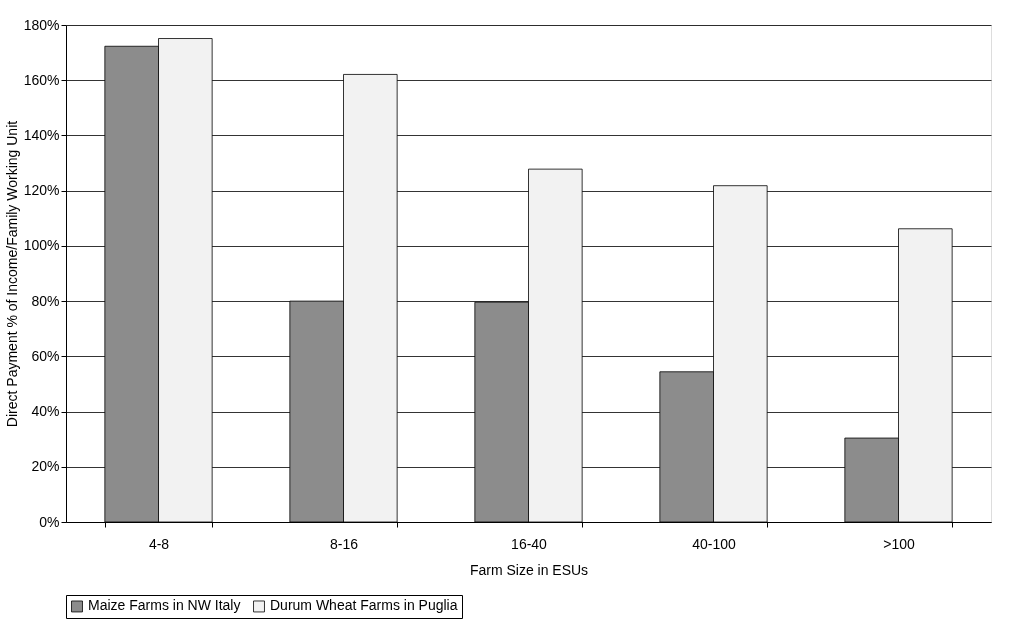  What do you see at coordinates (49, 521) in the screenshot?
I see `y-tick-label: 0%` at bounding box center [49, 521].